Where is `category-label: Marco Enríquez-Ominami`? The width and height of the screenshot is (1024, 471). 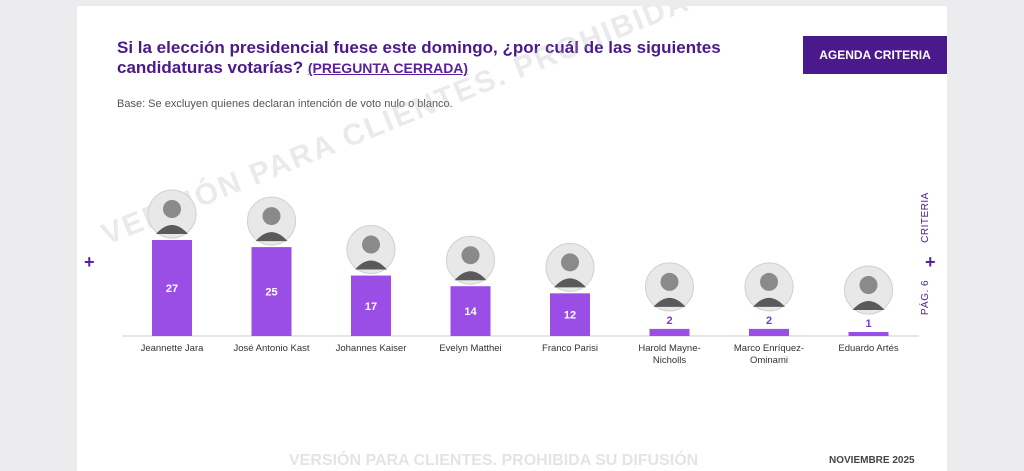 category-label: Marco Enríquez-Ominami is located at coordinates (769, 354).